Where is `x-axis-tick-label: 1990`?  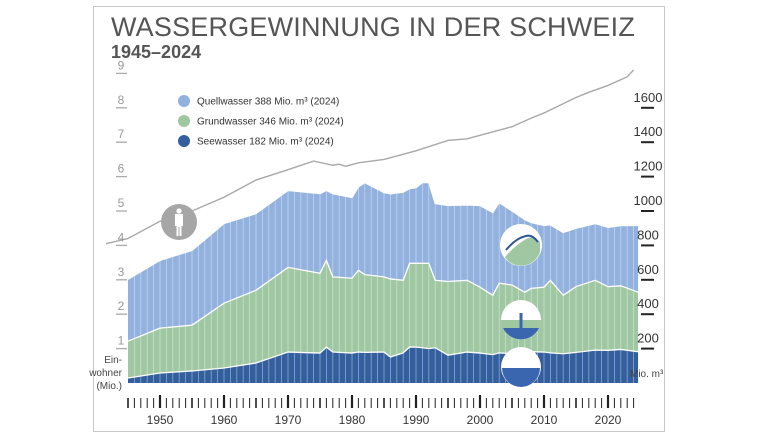 x-axis-tick-label: 1990 is located at coordinates (416, 420).